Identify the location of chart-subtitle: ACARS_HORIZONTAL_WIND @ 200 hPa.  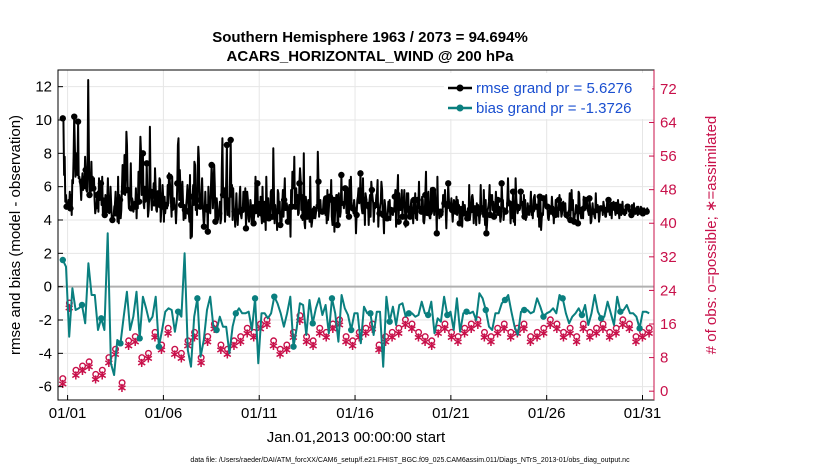
(371, 56).